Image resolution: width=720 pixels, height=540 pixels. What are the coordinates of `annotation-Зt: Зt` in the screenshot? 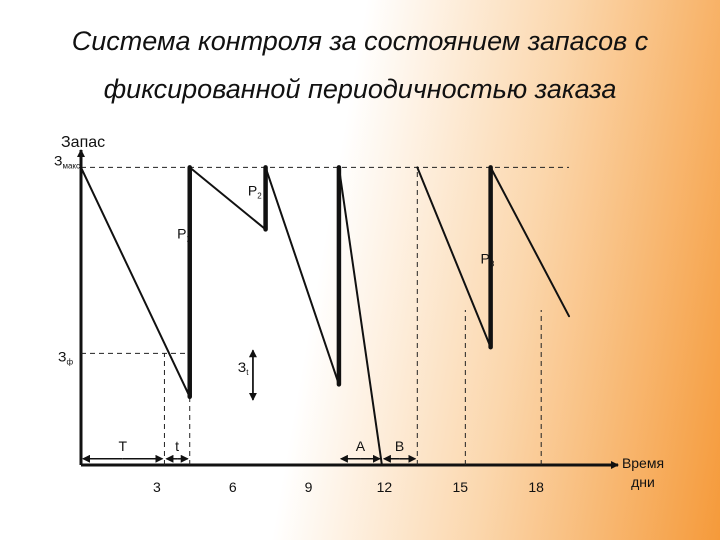 It's located at (243, 368).